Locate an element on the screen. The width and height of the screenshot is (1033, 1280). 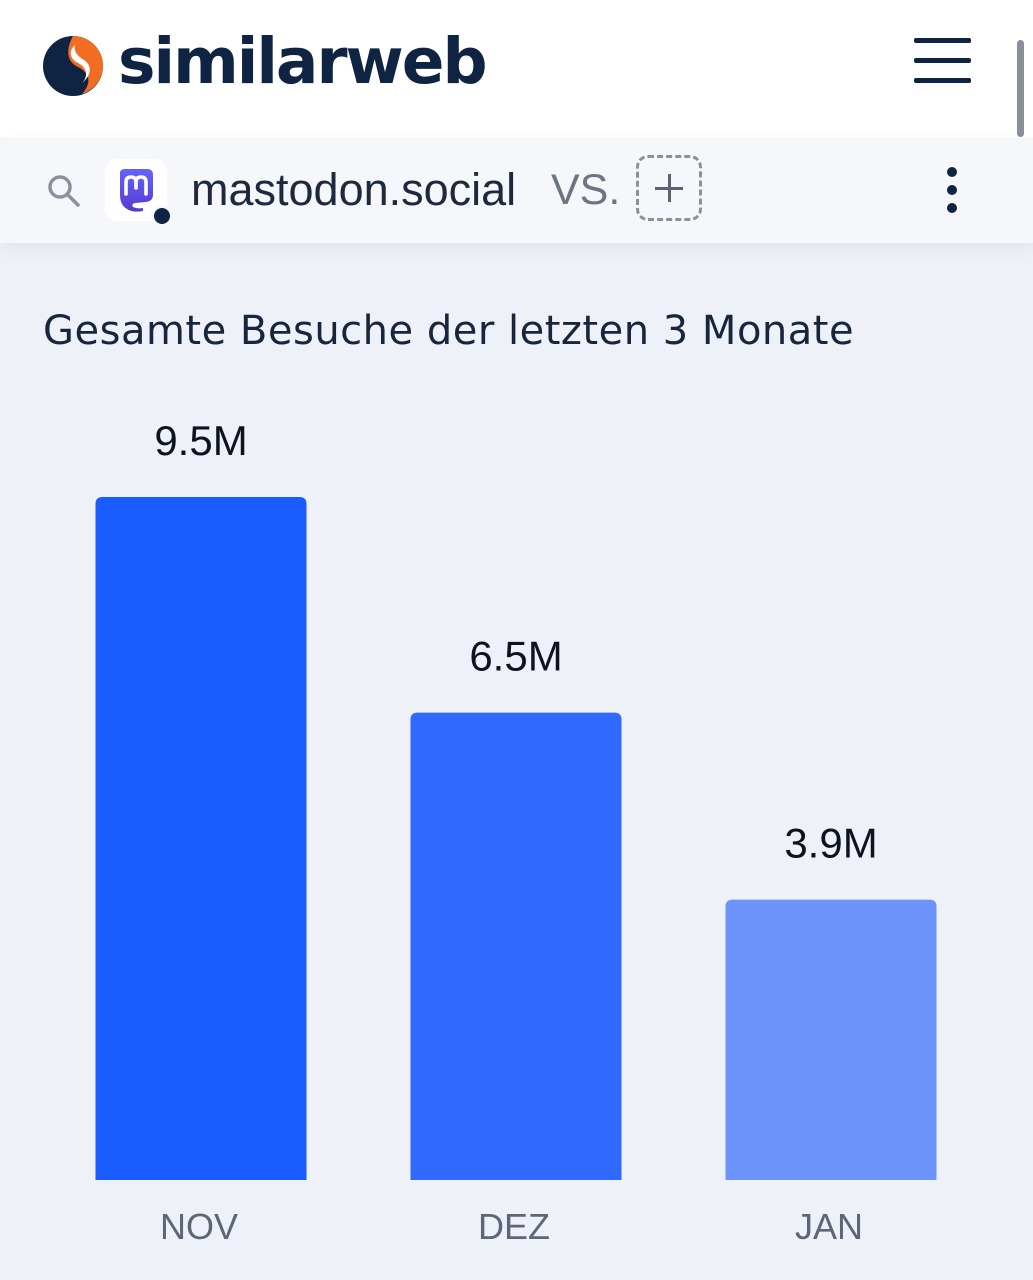
hamburger-menu-icon is located at coordinates (942, 61).